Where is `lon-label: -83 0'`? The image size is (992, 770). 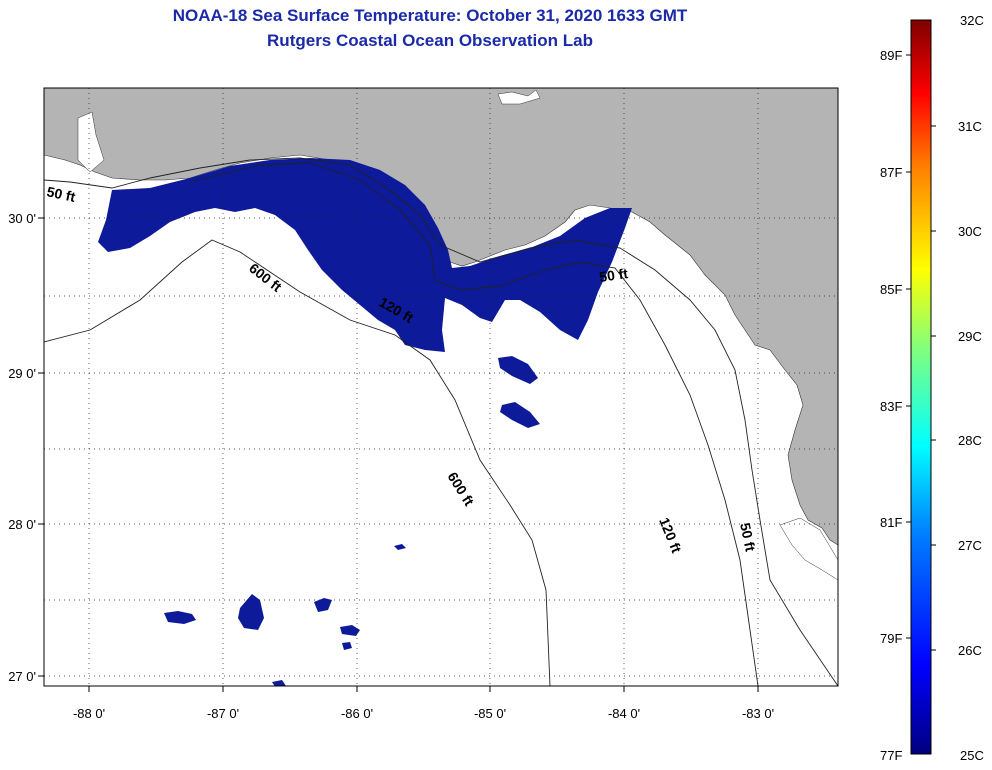
lon-label: -83 0' is located at coordinates (758, 713).